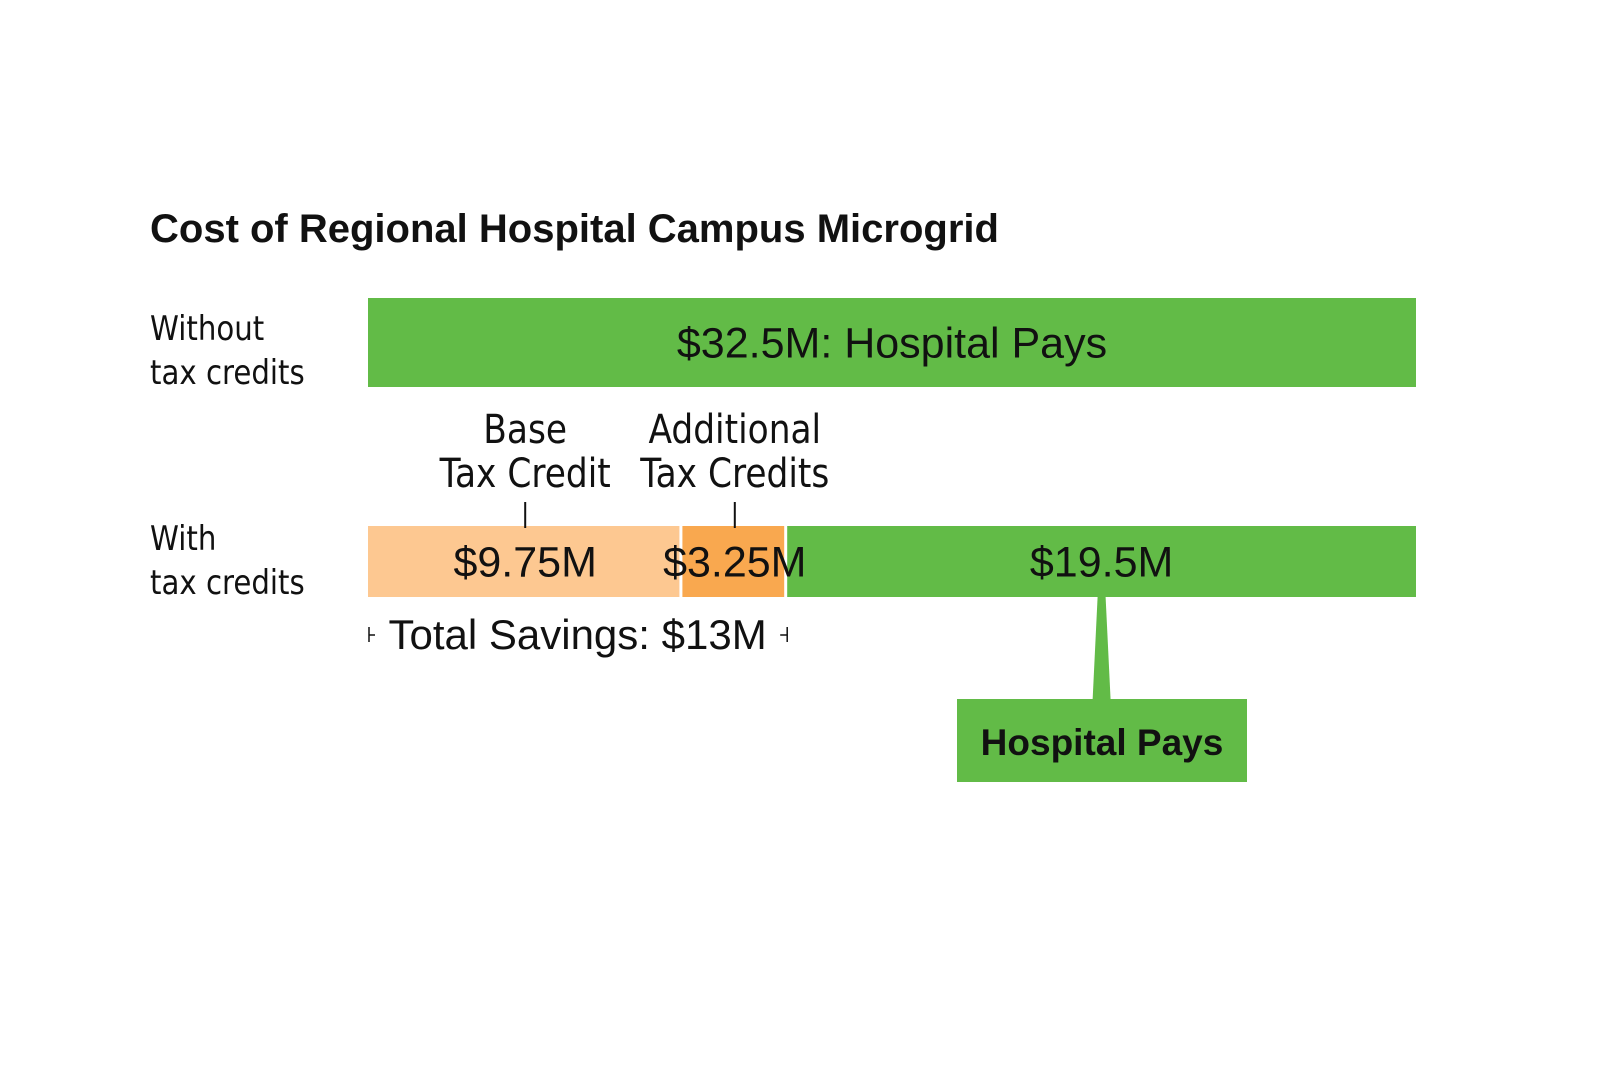 Image resolution: width=1600 pixels, height=1066 pixels. I want to click on bar-value-label: $32.5M: Hospital Pays, so click(892, 344).